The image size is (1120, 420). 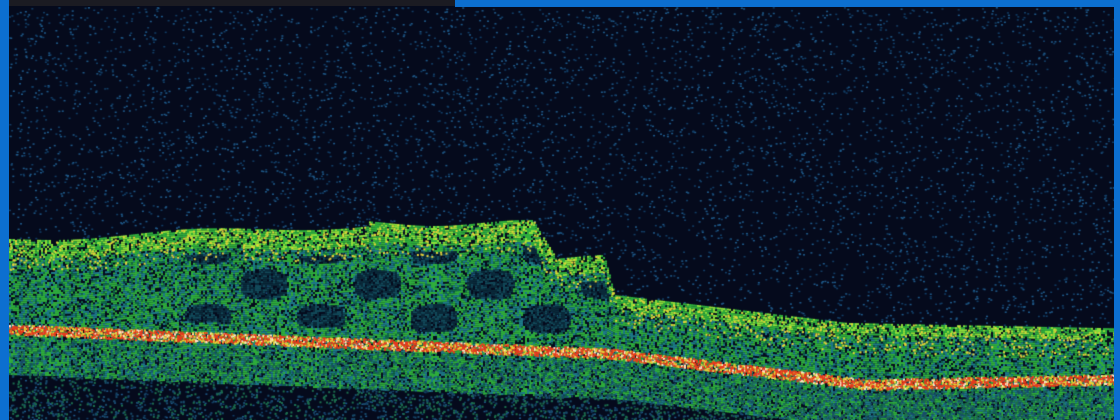 I want to click on top-left-border, so click(x=227, y=3).